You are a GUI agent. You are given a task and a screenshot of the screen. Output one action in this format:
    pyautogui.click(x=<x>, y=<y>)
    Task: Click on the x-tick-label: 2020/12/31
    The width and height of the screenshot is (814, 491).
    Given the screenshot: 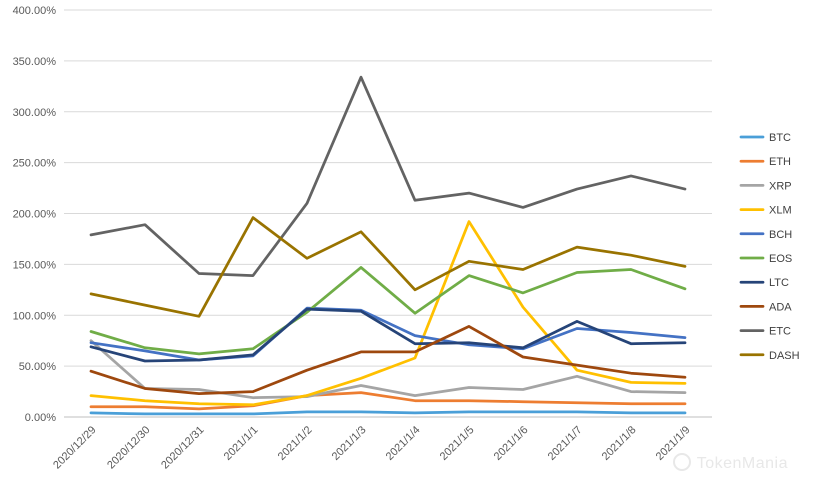 What is the action you would take?
    pyautogui.click(x=182, y=447)
    